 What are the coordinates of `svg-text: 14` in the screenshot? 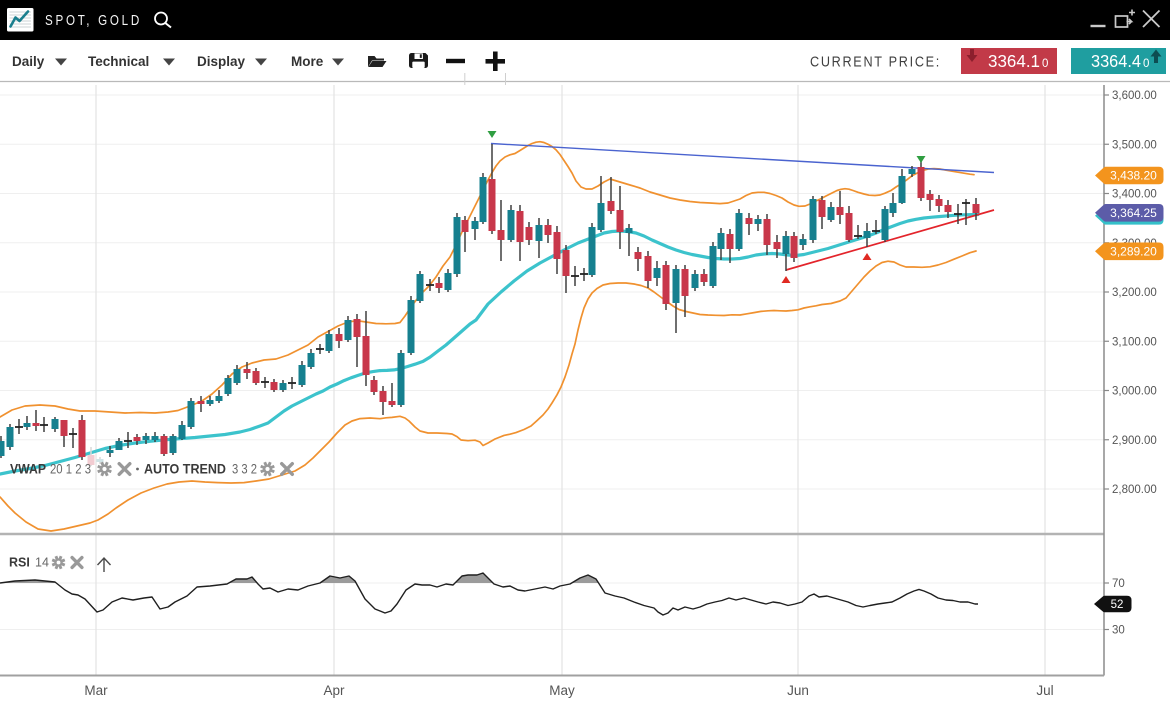 It's located at (42, 563).